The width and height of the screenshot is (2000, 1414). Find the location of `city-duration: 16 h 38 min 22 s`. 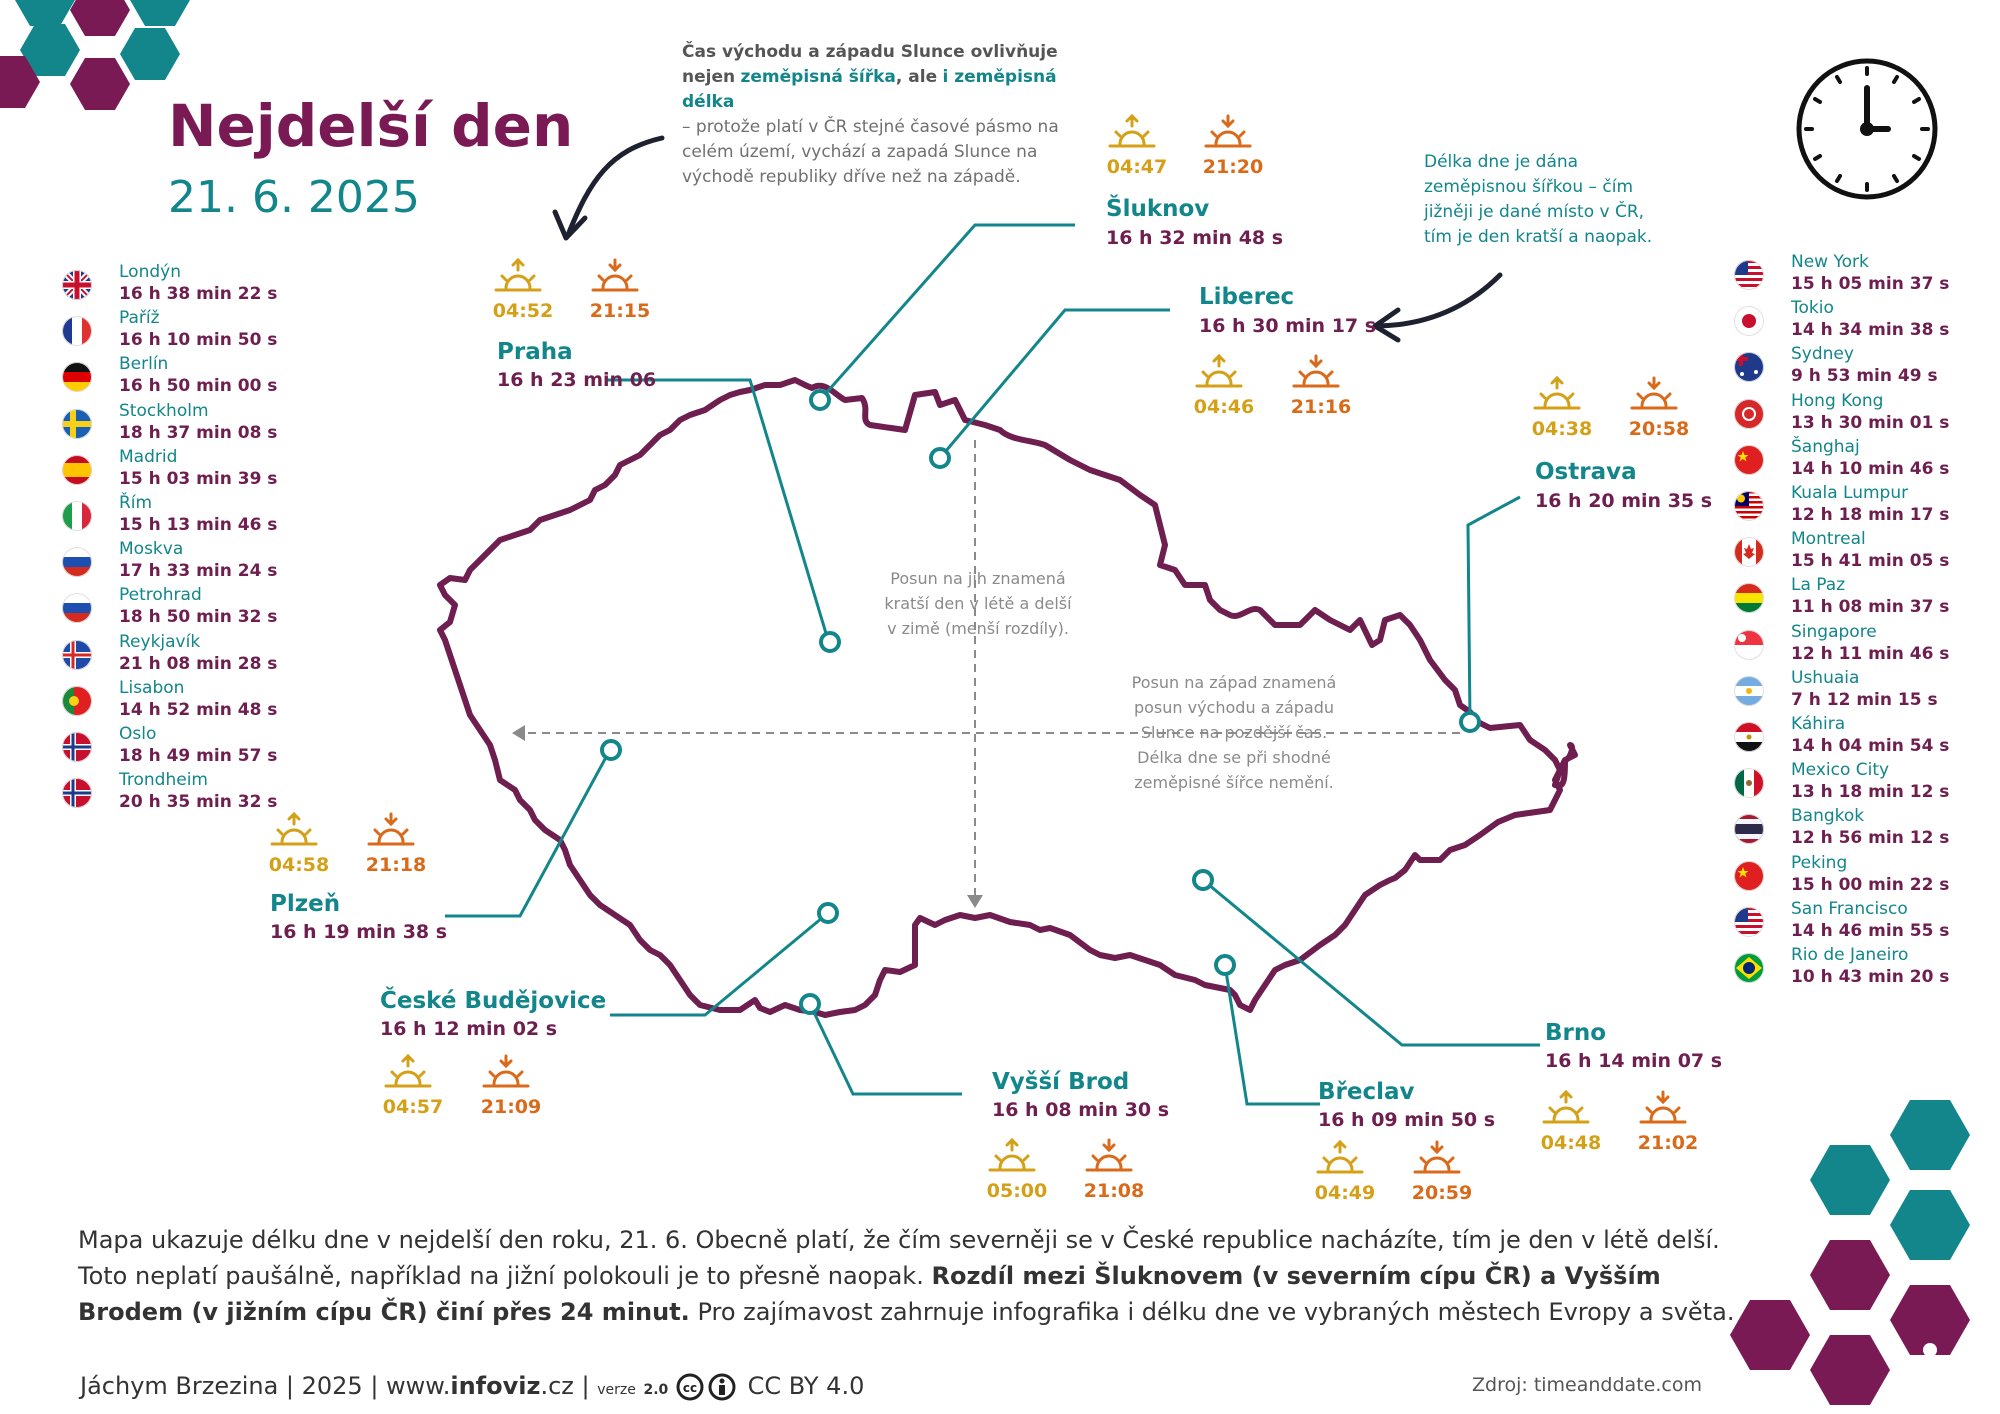

city-duration: 16 h 38 min 22 s is located at coordinates (198, 294).